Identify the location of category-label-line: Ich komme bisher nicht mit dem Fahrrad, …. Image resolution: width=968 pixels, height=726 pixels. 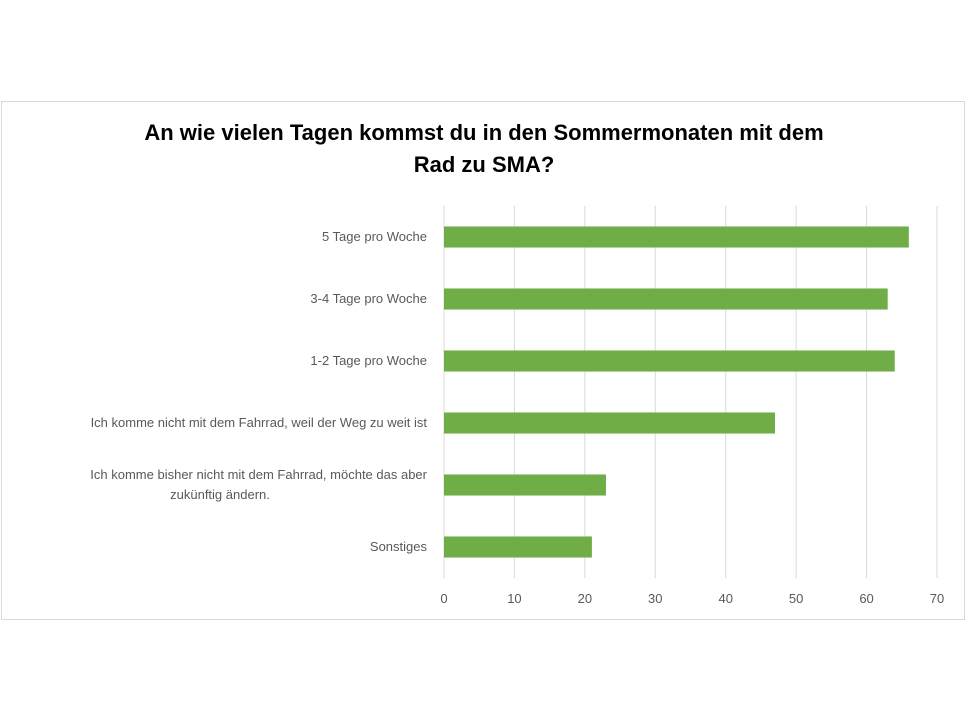
(258, 474).